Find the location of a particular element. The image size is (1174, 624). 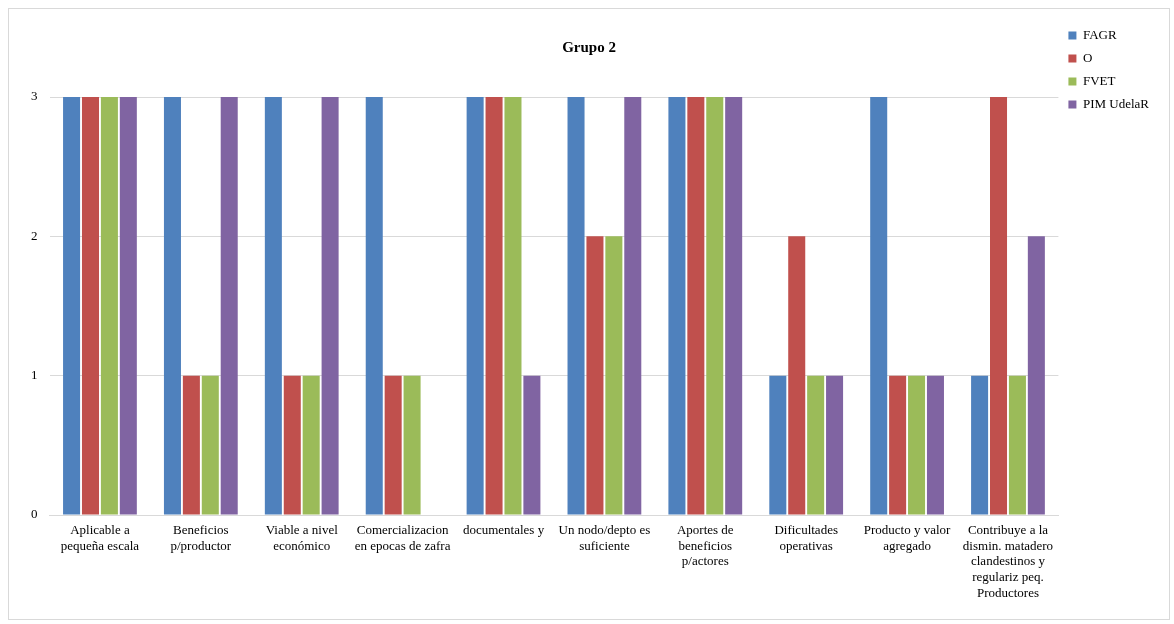

legend-label: FVET is located at coordinates (1099, 80).